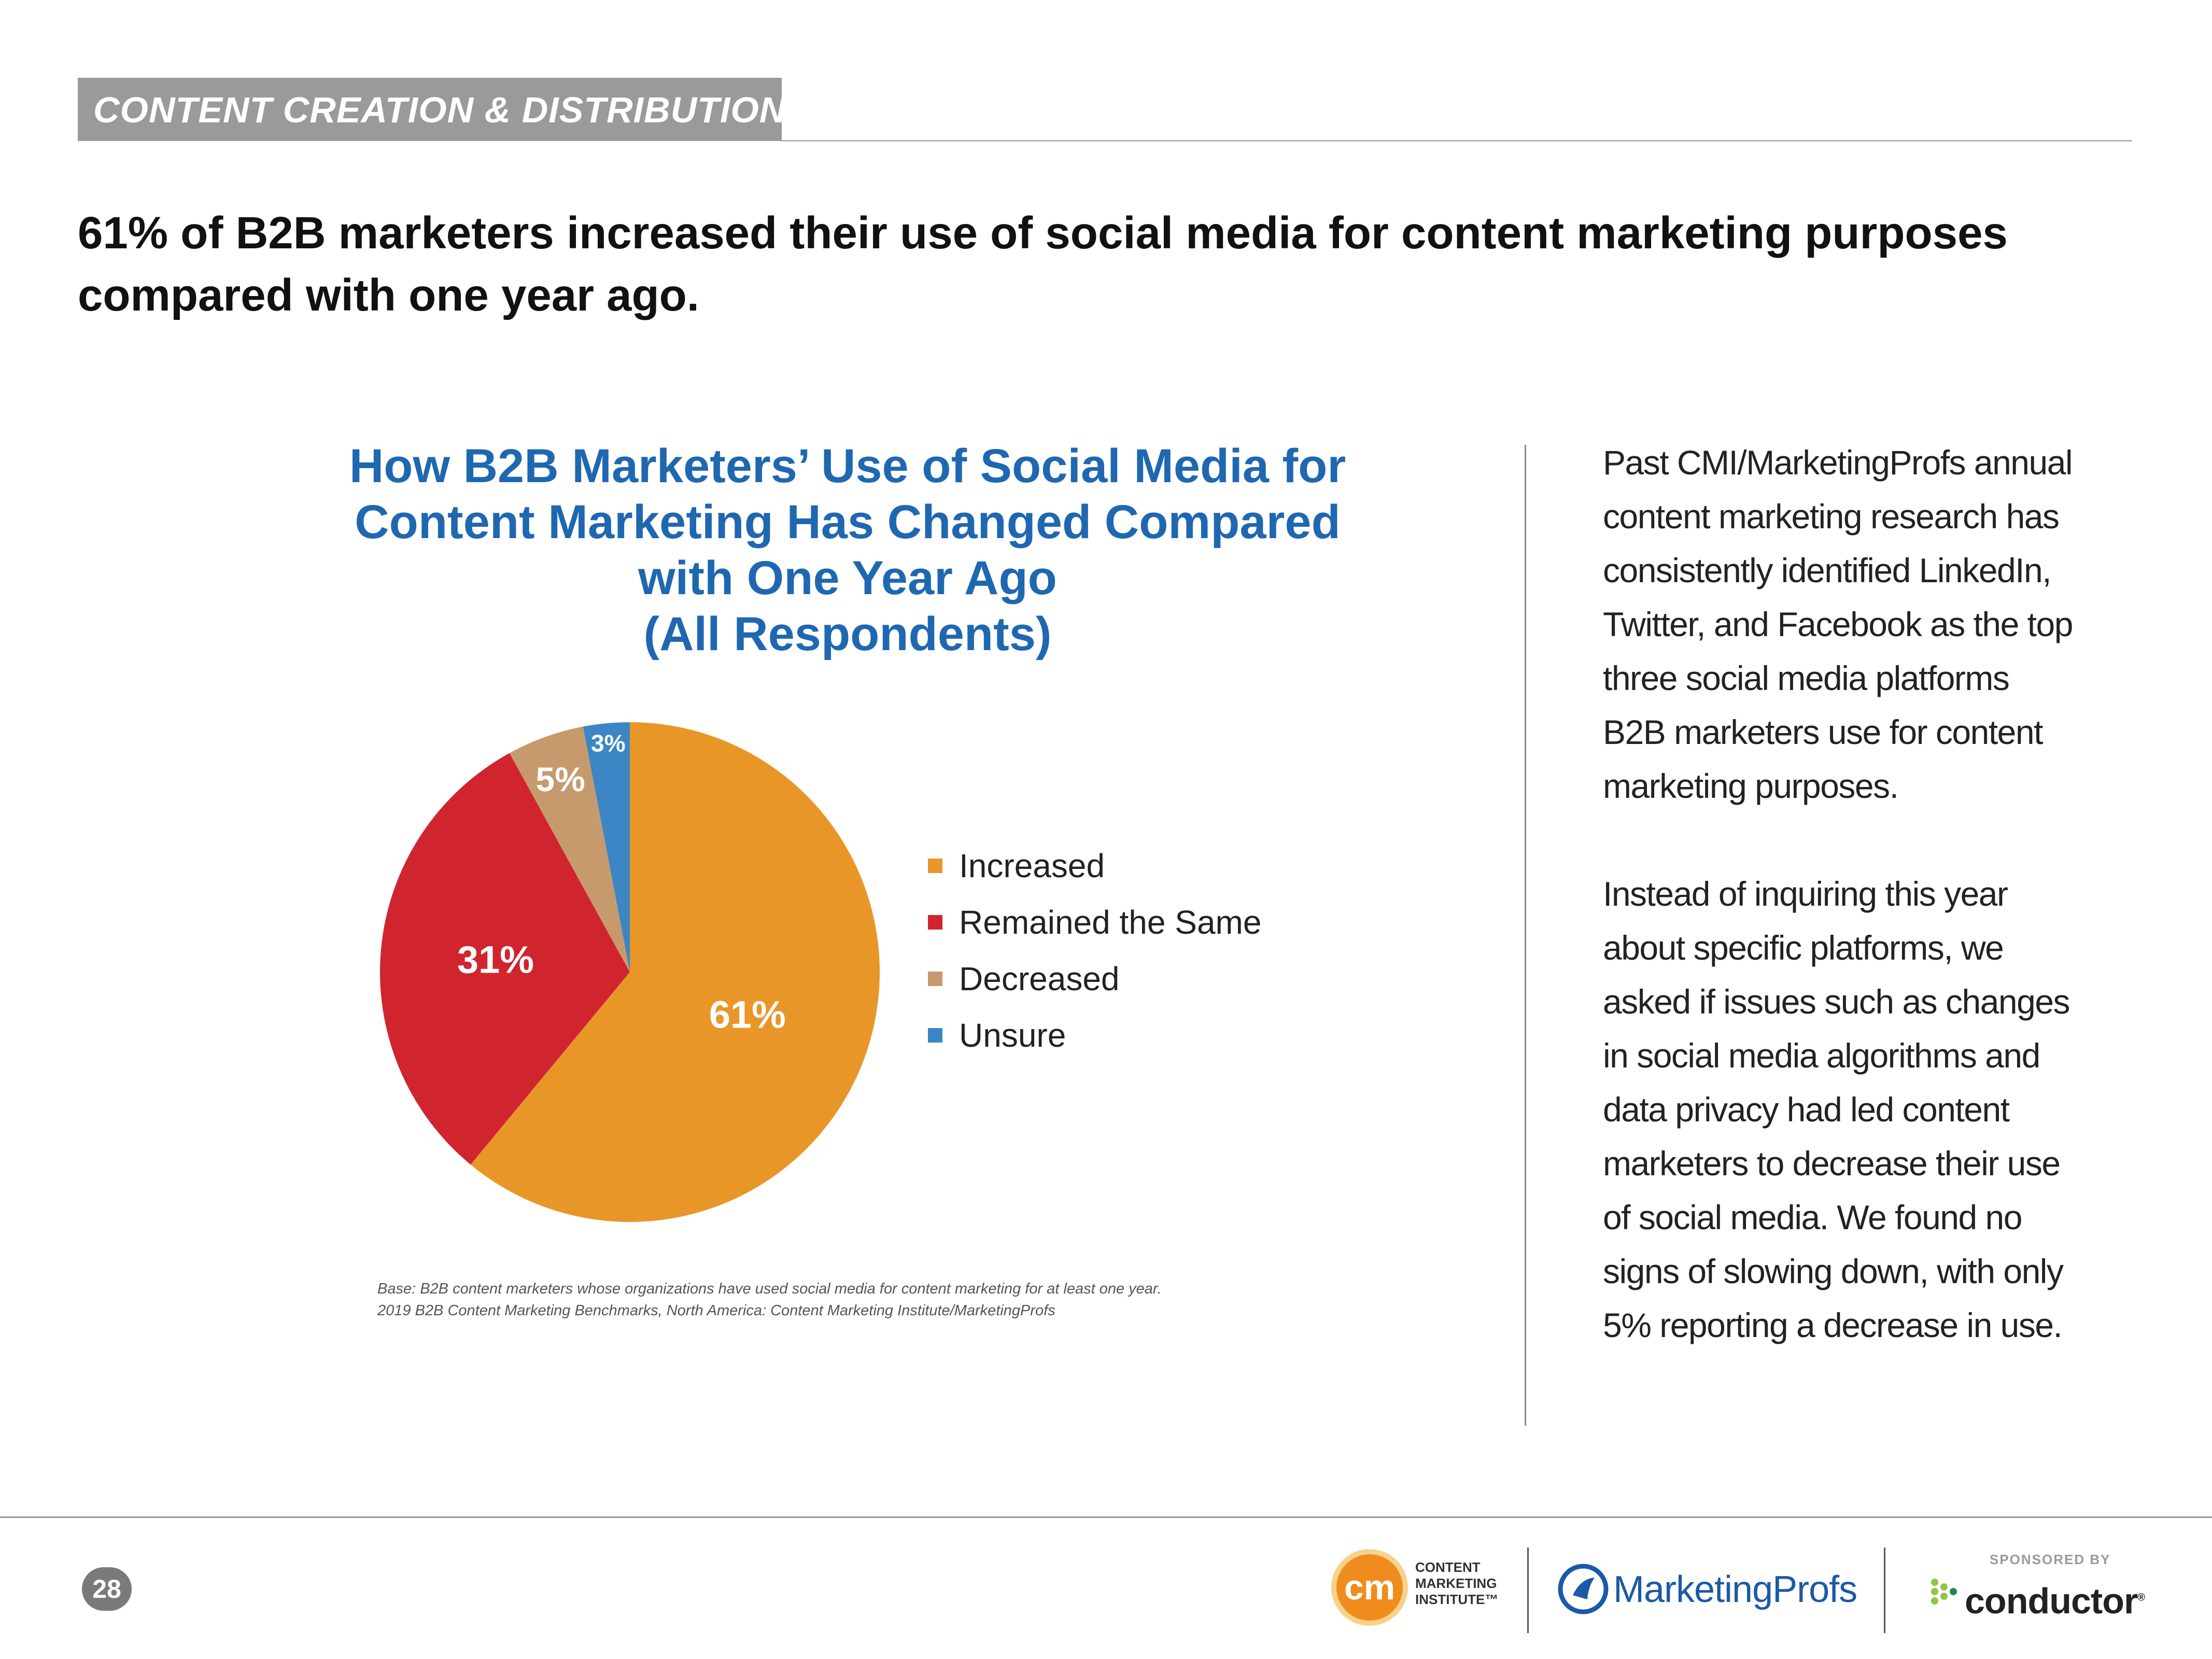  What do you see at coordinates (107, 1589) in the screenshot?
I see `page-number: 28` at bounding box center [107, 1589].